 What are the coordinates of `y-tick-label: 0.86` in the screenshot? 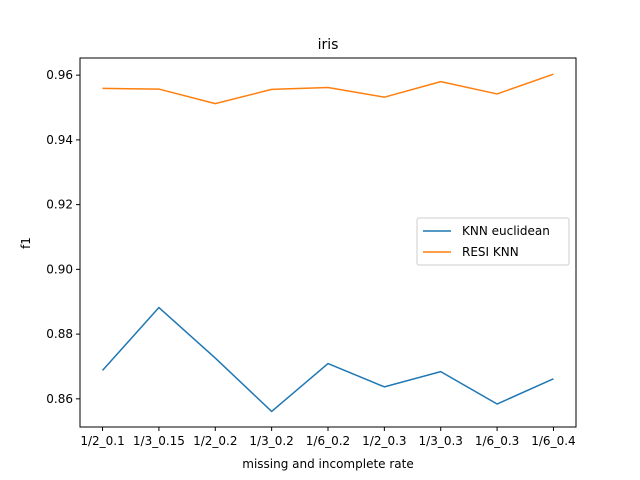 It's located at (59, 399).